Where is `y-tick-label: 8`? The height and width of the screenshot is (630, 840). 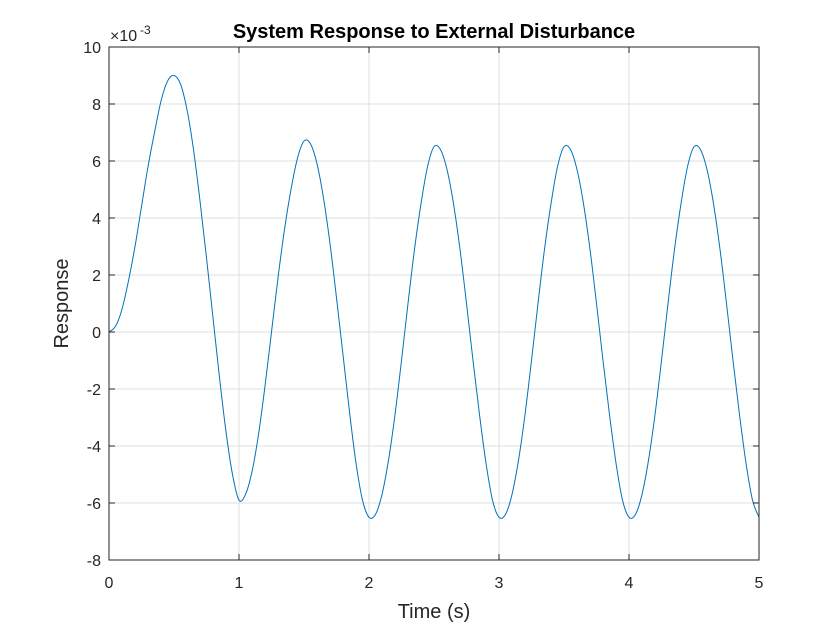
y-tick-label: 8 is located at coordinates (96, 105).